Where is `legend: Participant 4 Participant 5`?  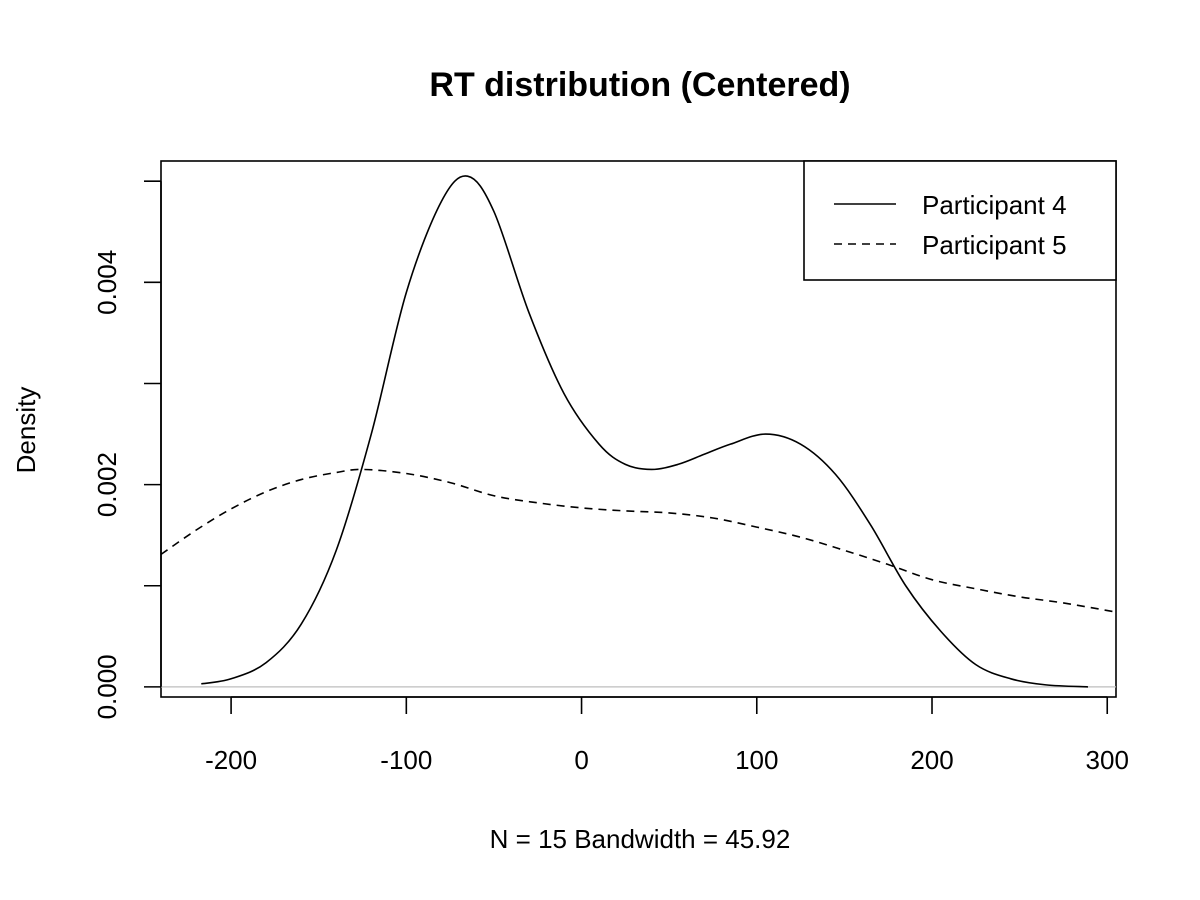 legend: Participant 4 Participant 5 is located at coordinates (960, 220).